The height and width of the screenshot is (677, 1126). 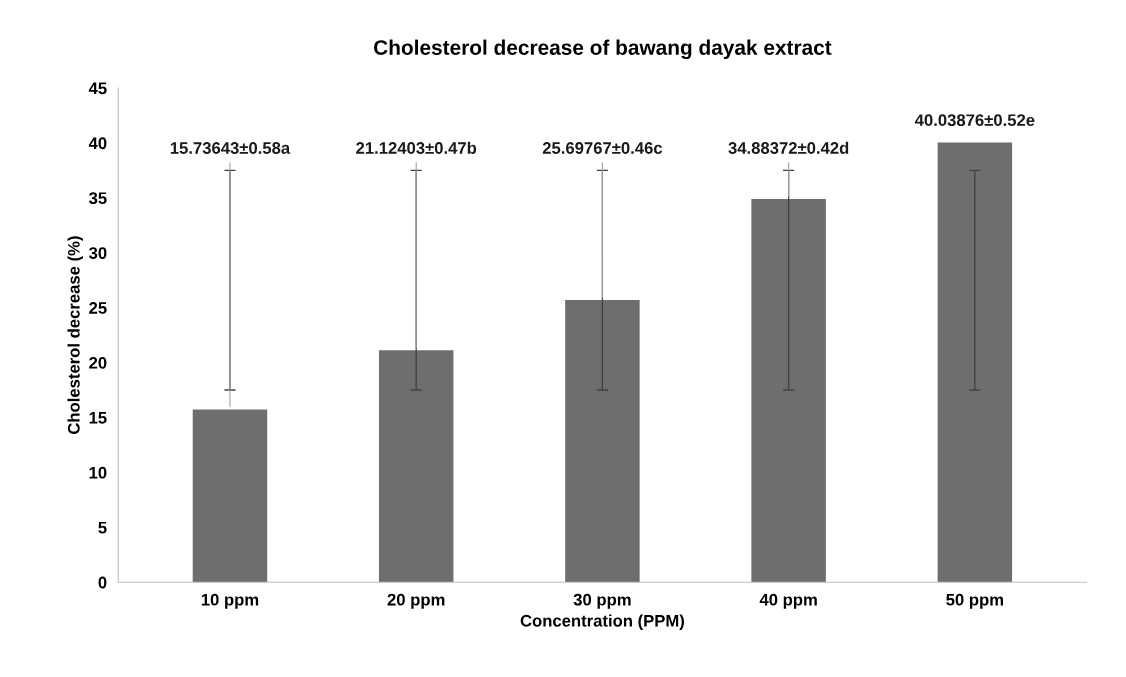 I want to click on data-label: 21.12403±0.47b, so click(x=416, y=147).